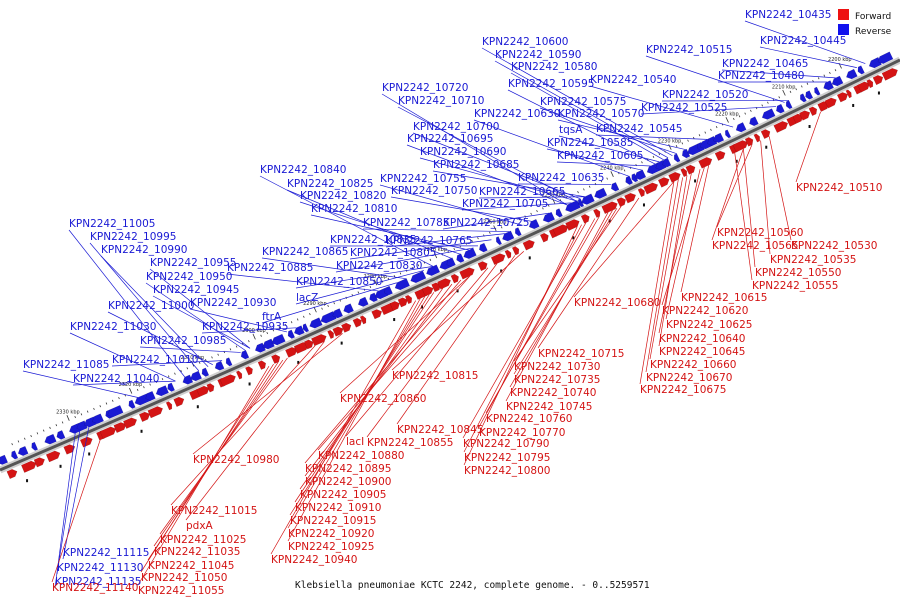  Describe the element at coordinates (406, 223) in the screenshot. I see `gene-label: KPN2242_10785` at that location.